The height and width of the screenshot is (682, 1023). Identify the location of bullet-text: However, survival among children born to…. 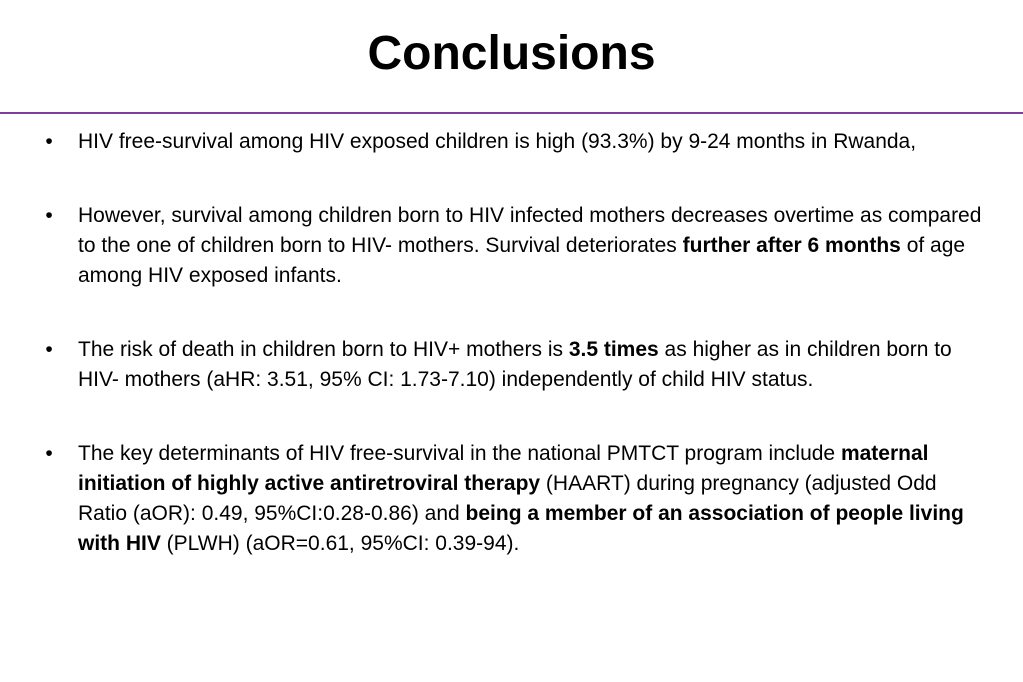
(529, 245).